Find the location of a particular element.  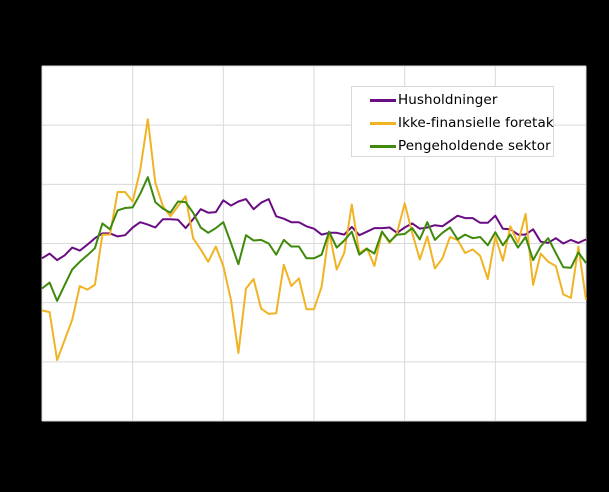

legend-label: Husholdninger is located at coordinates (448, 100).